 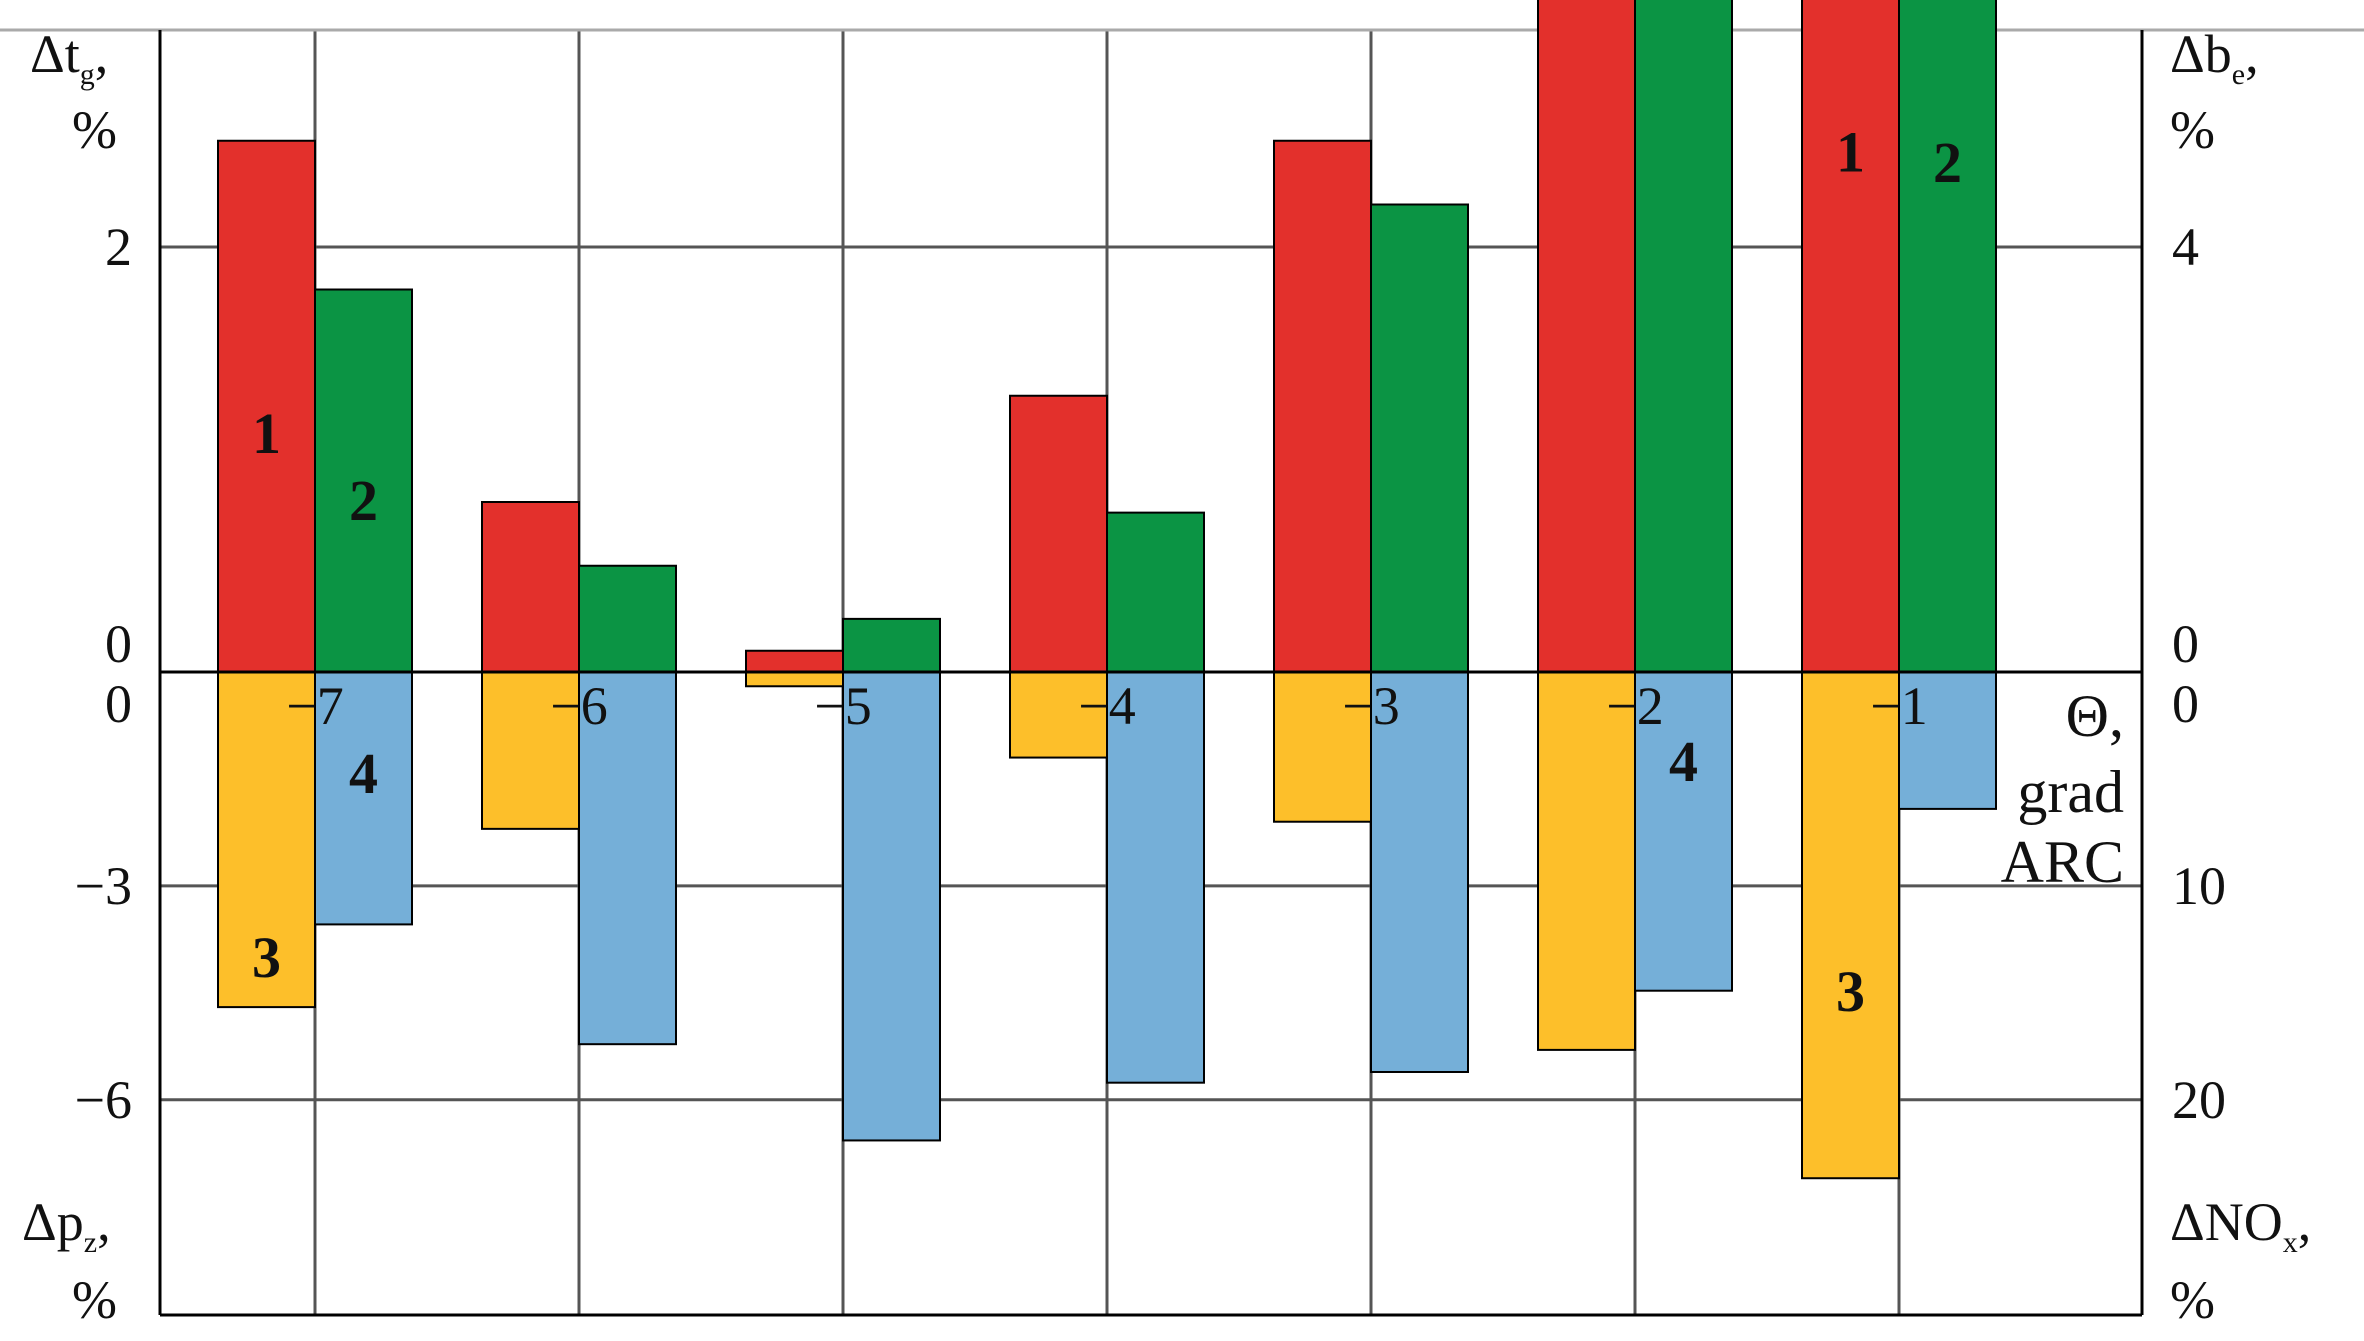 What do you see at coordinates (87, 74) in the screenshot?
I see `left-top-axis-title-sub: g` at bounding box center [87, 74].